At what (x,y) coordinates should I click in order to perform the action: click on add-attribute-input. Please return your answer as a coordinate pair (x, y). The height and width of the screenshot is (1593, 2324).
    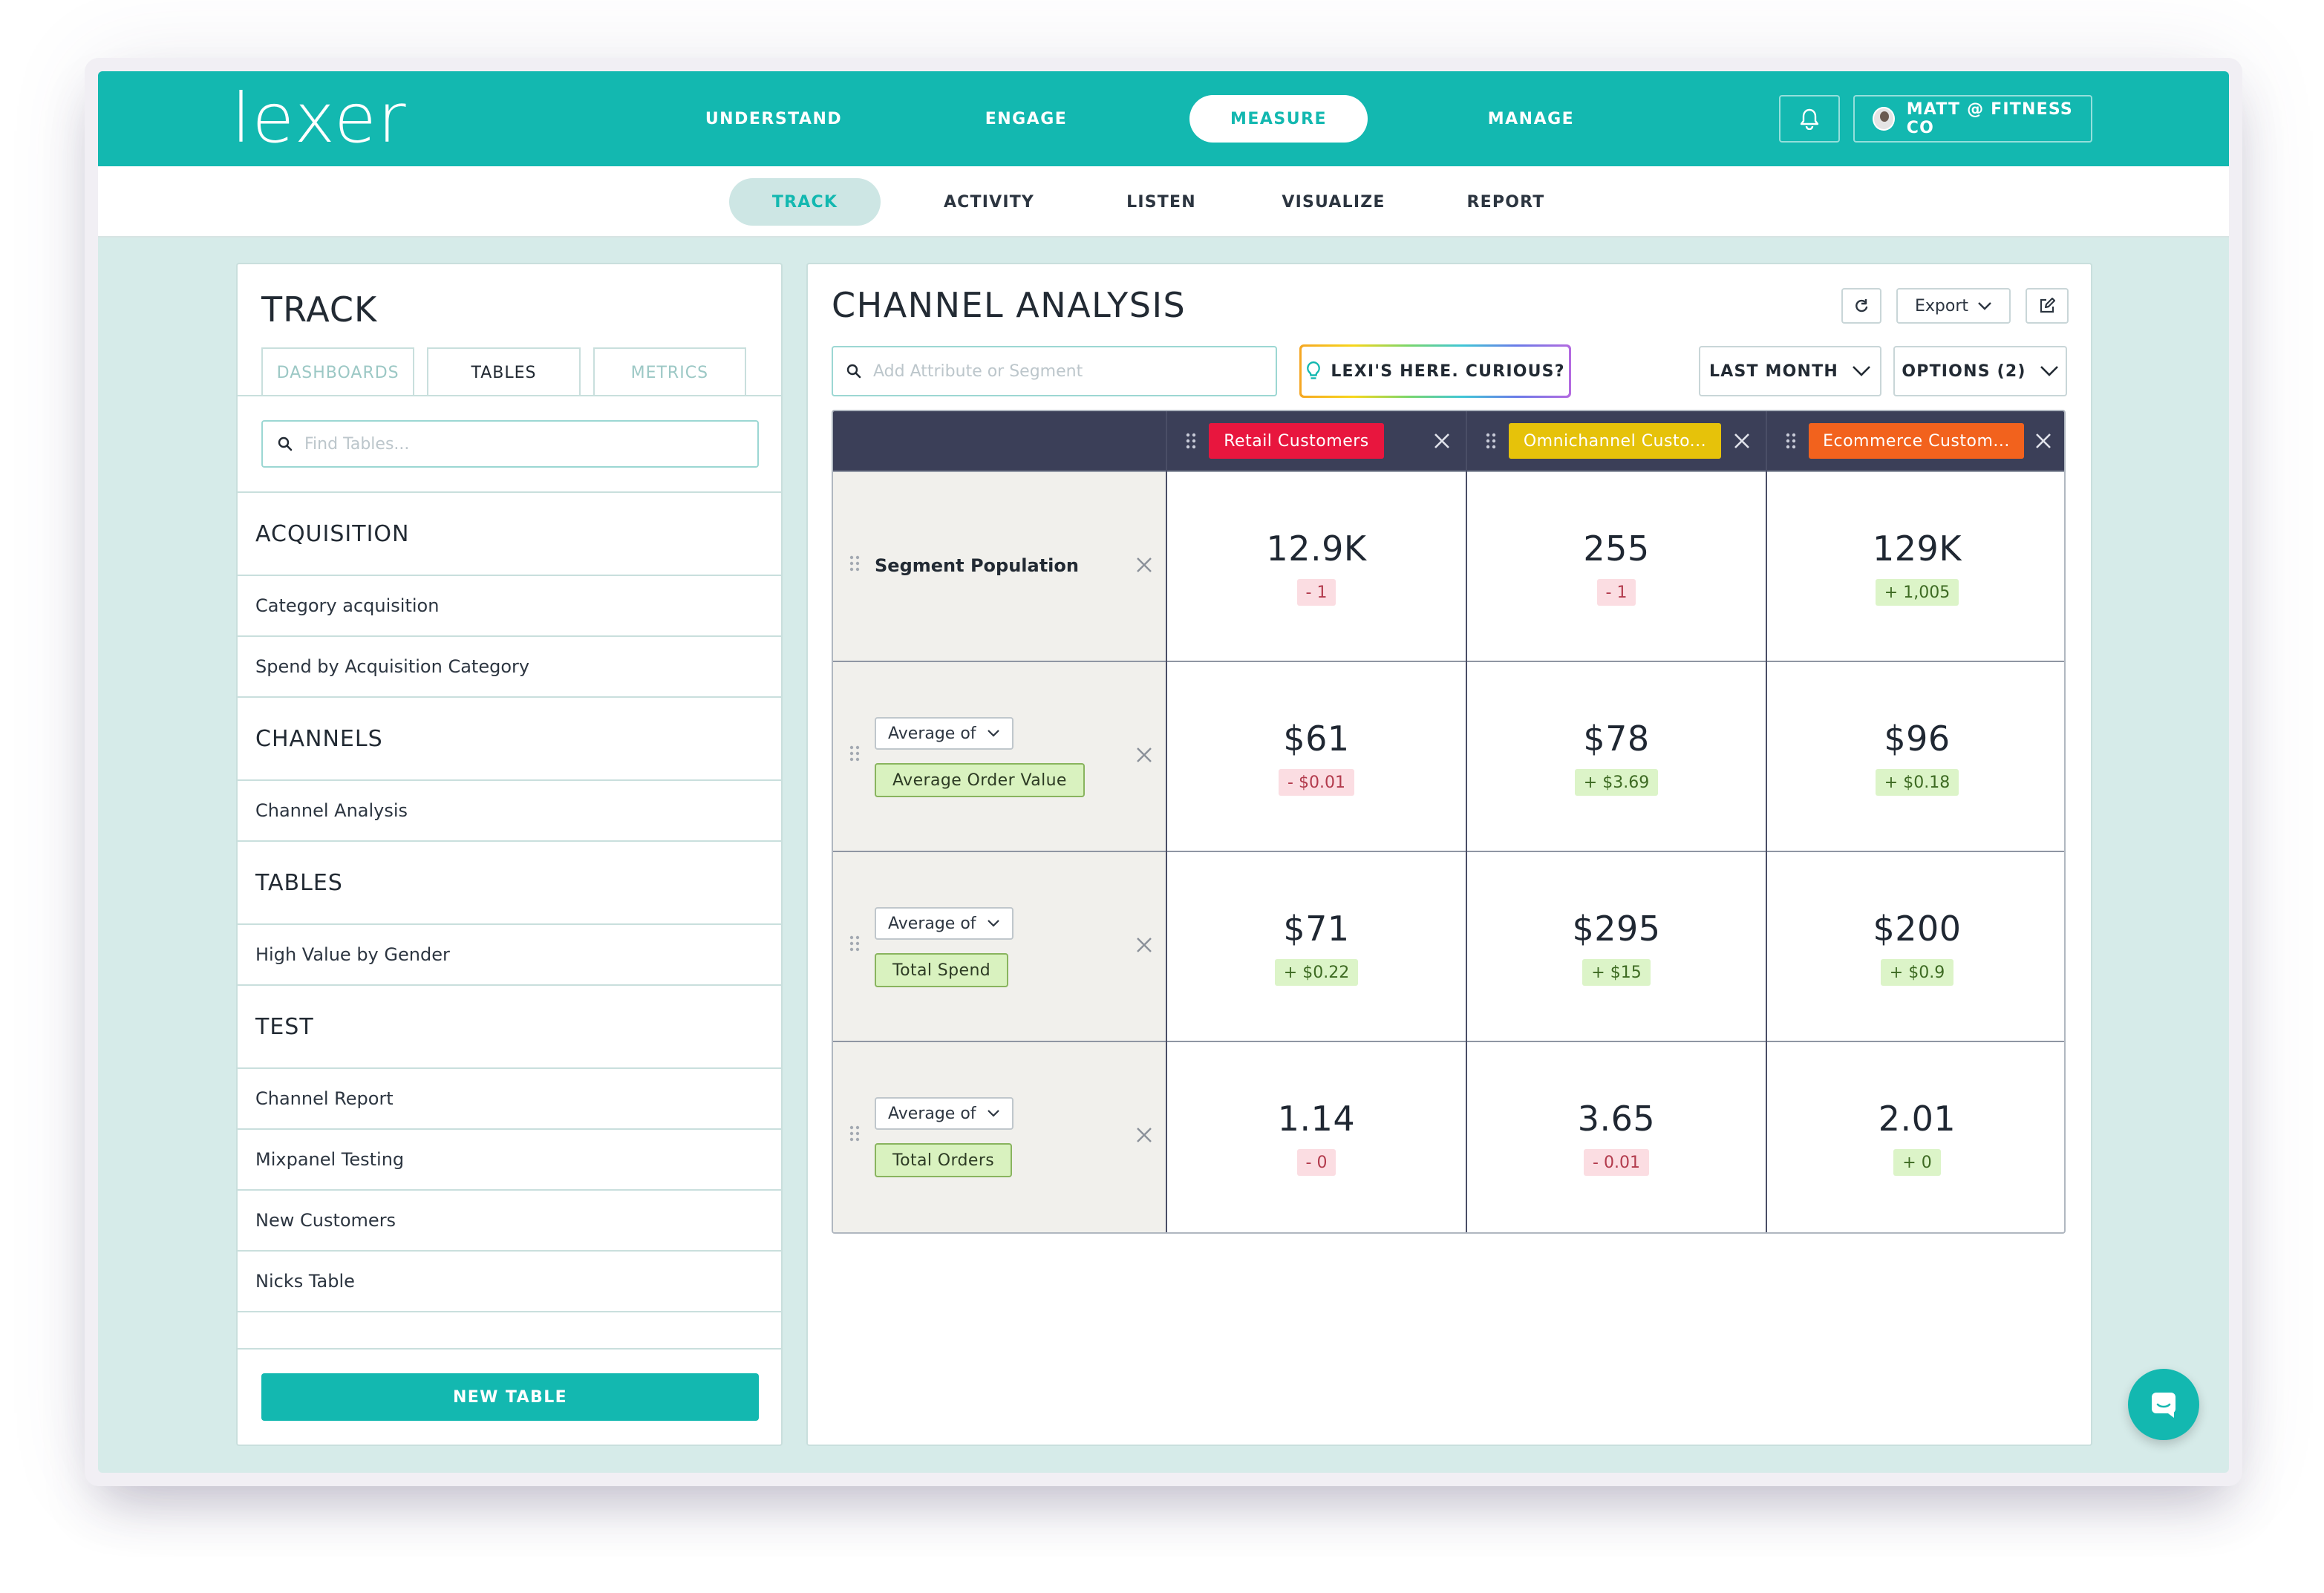
    Looking at the image, I should click on (1066, 371).